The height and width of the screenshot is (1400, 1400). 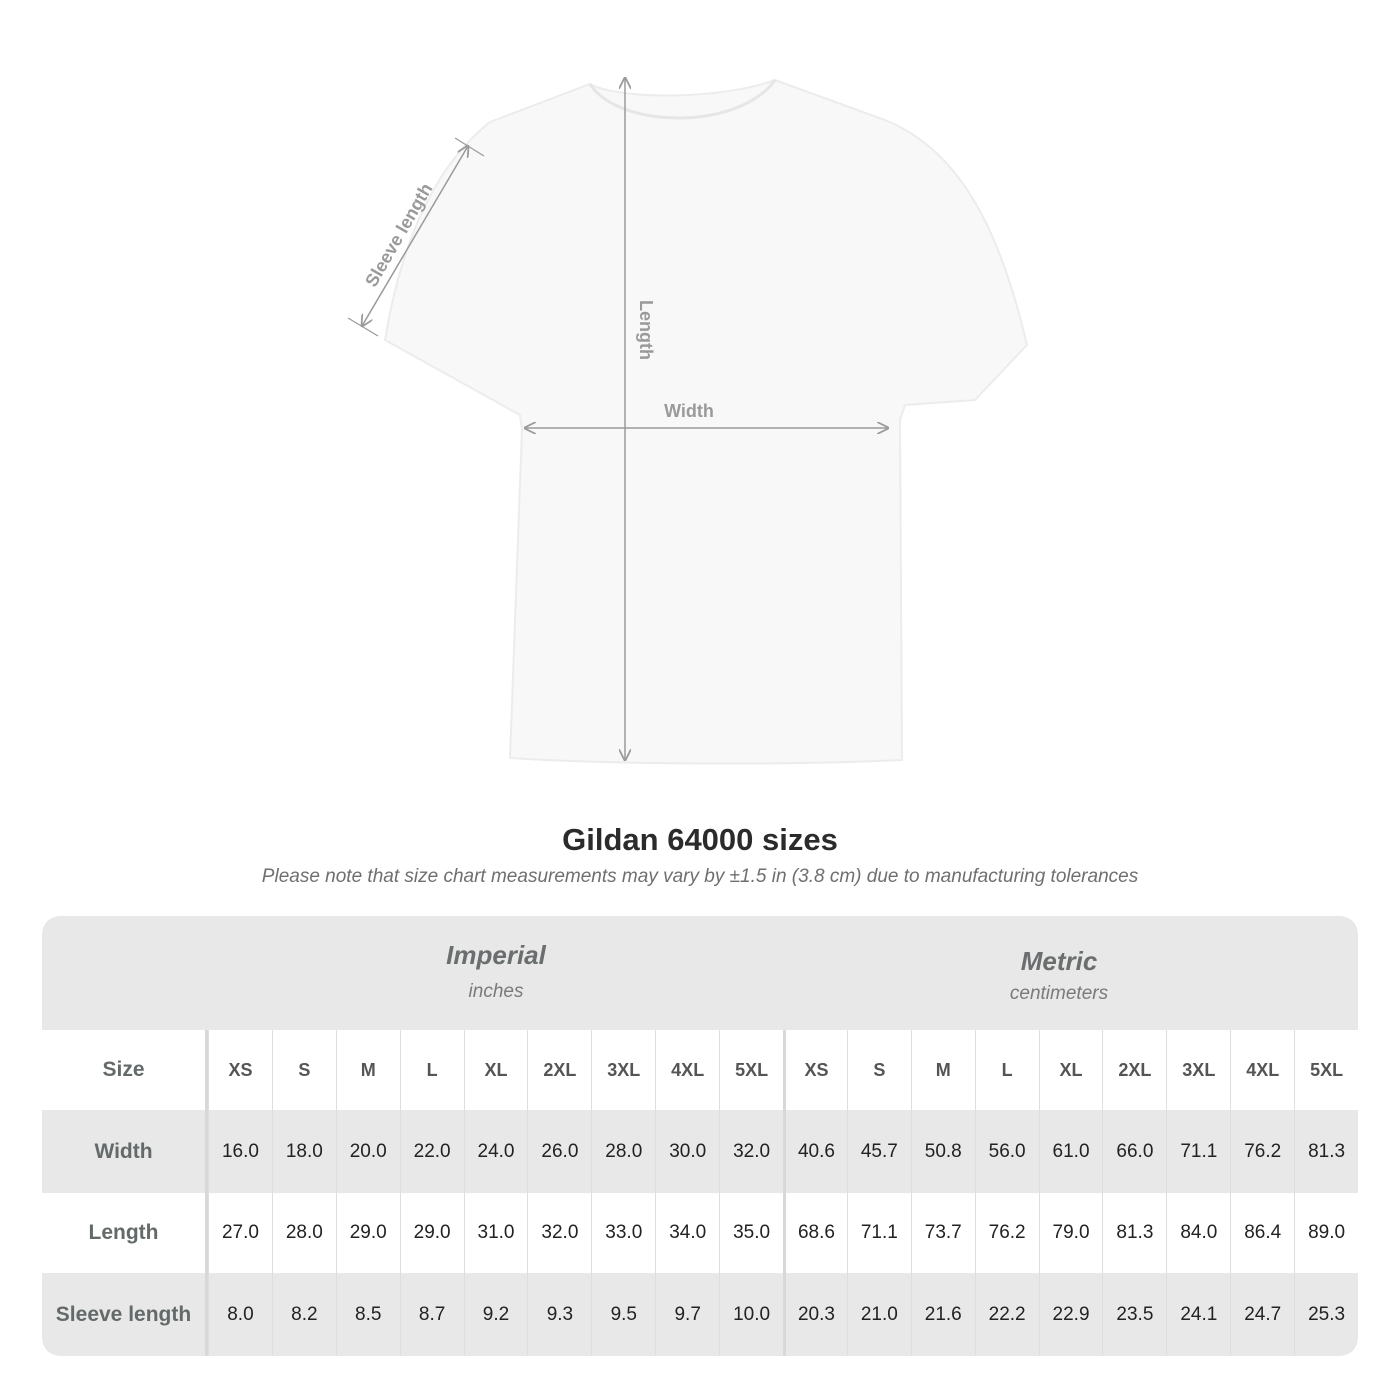 What do you see at coordinates (687, 1151) in the screenshot?
I see `imperial-value-cell: 30.0` at bounding box center [687, 1151].